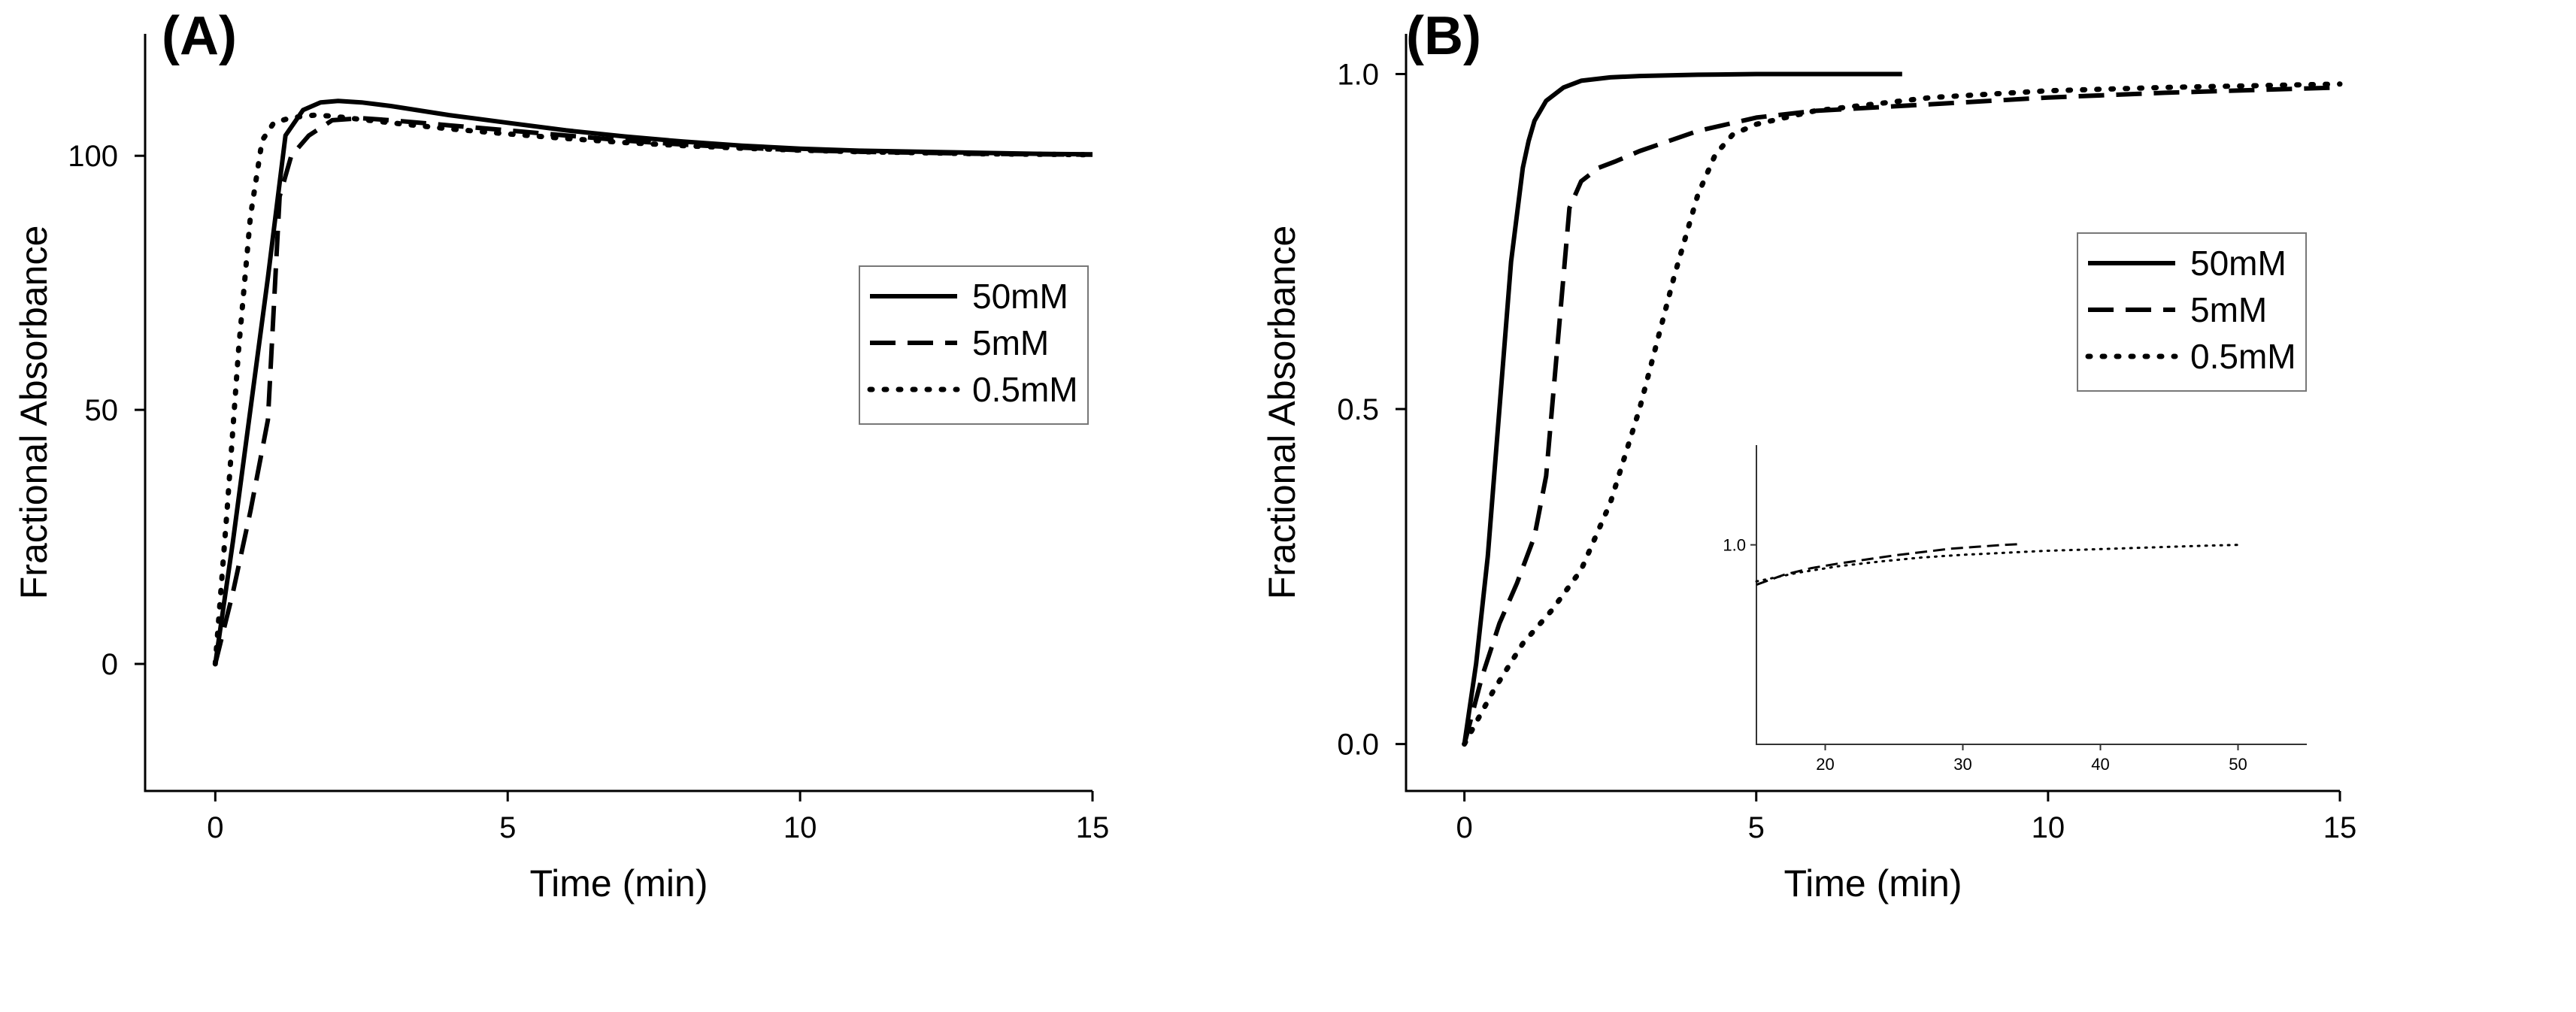 The width and height of the screenshot is (2576, 1012). Describe the element at coordinates (2031, 595) in the screenshot. I see `inset-axes-frame` at that location.